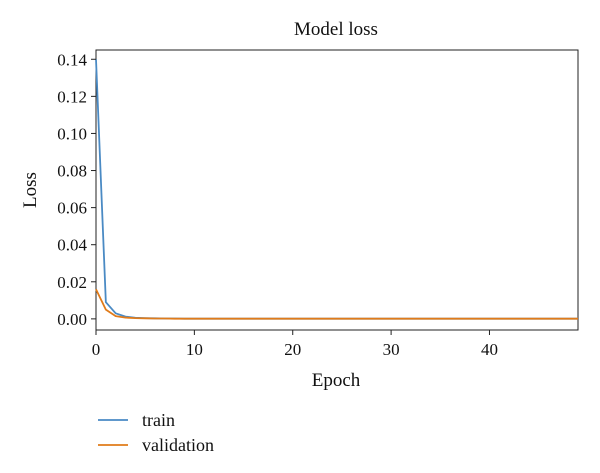  Describe the element at coordinates (336, 29) in the screenshot. I see `chart-title: Model loss` at that location.